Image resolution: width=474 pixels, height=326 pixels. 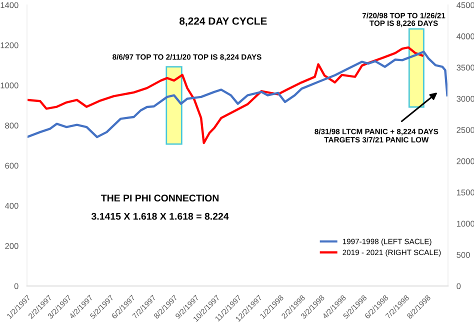 I want to click on text: 8,224 DAY CYCLE, so click(x=223, y=21).